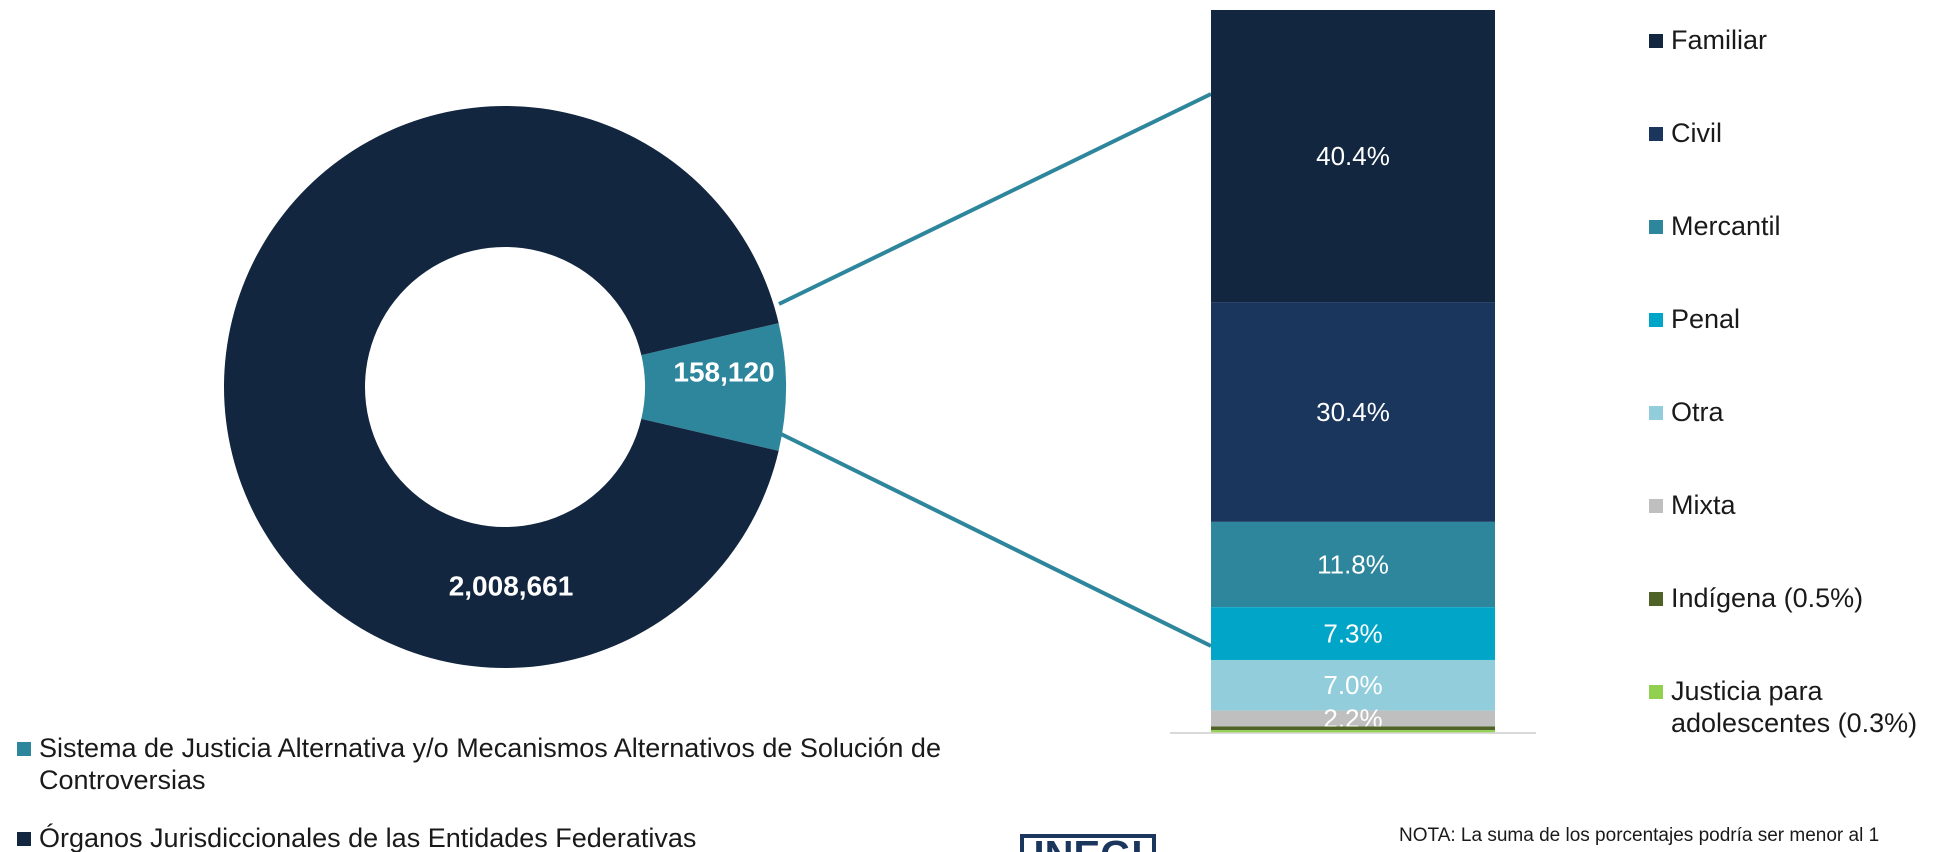  I want to click on donut-slice, so click(713, 387).